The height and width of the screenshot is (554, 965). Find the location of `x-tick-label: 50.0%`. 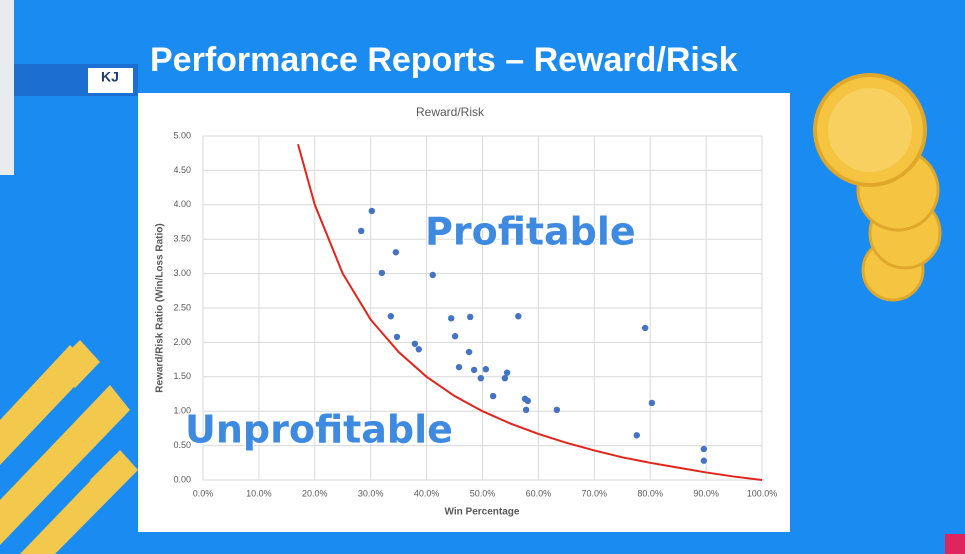

x-tick-label: 50.0% is located at coordinates (483, 493).